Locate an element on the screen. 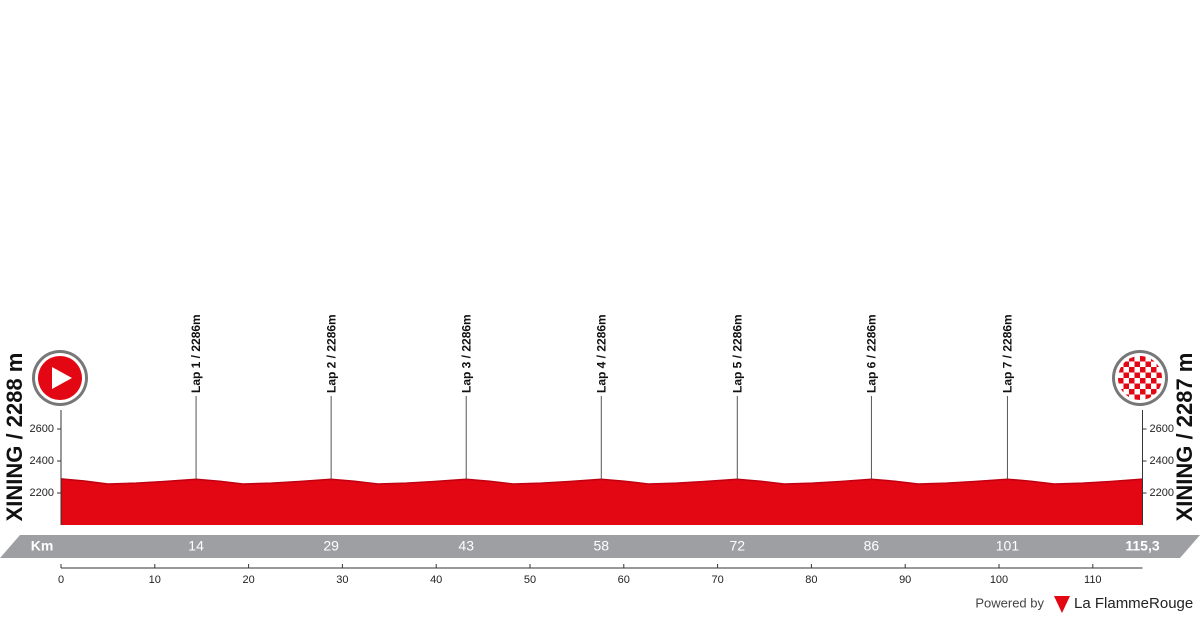 The height and width of the screenshot is (620, 1200). km-label: 43 is located at coordinates (466, 546).